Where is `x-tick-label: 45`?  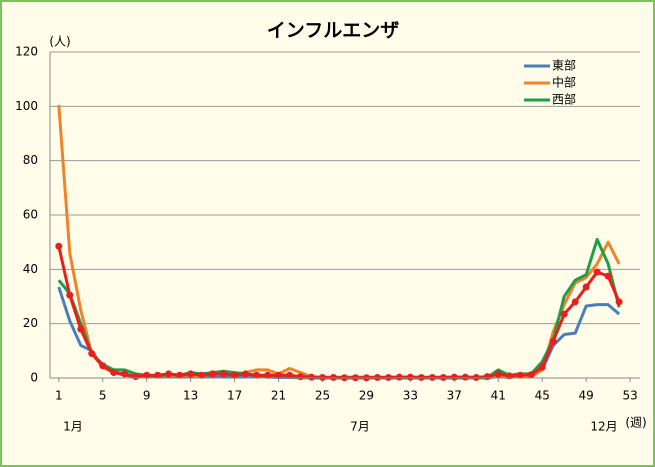
x-tick-label: 45 is located at coordinates (542, 396).